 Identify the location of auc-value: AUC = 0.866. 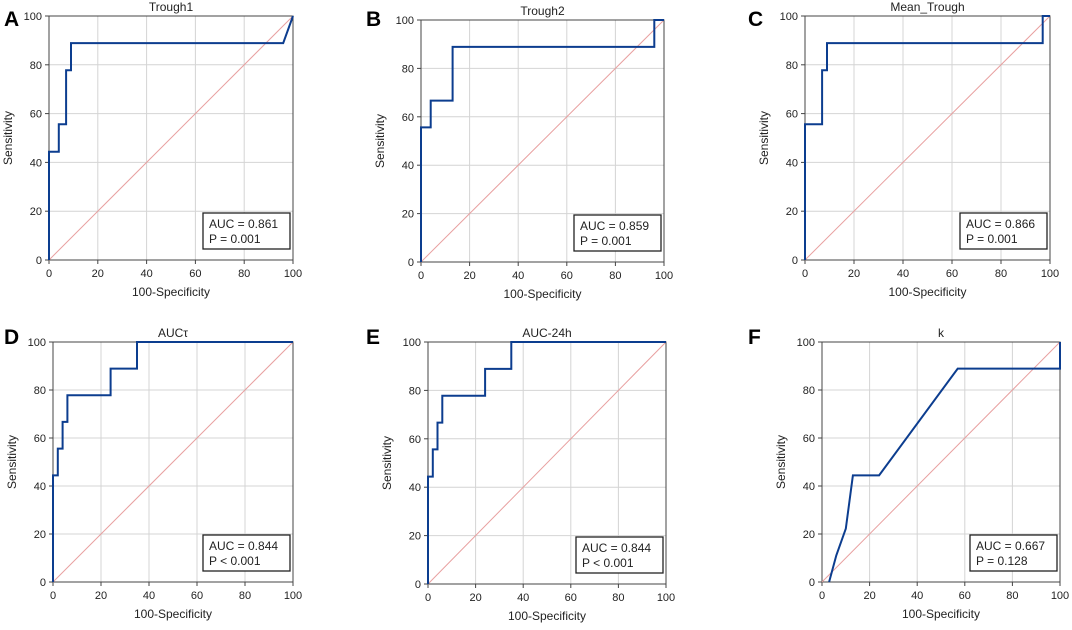
(1000, 224).